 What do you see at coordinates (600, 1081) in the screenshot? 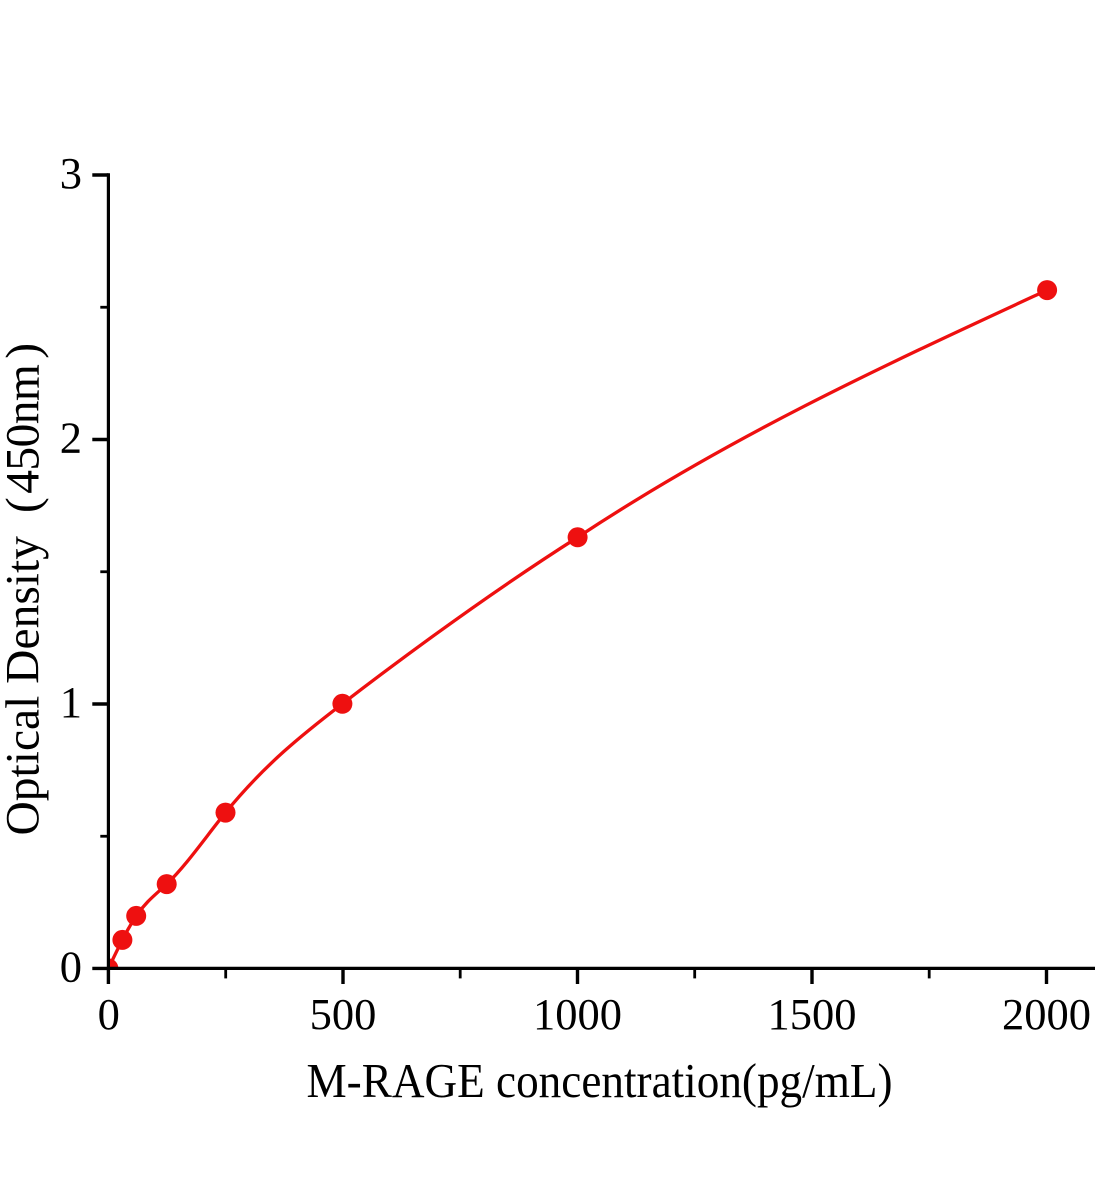
I see `svg-text: M-RAGE concentration(pg/mL)` at bounding box center [600, 1081].